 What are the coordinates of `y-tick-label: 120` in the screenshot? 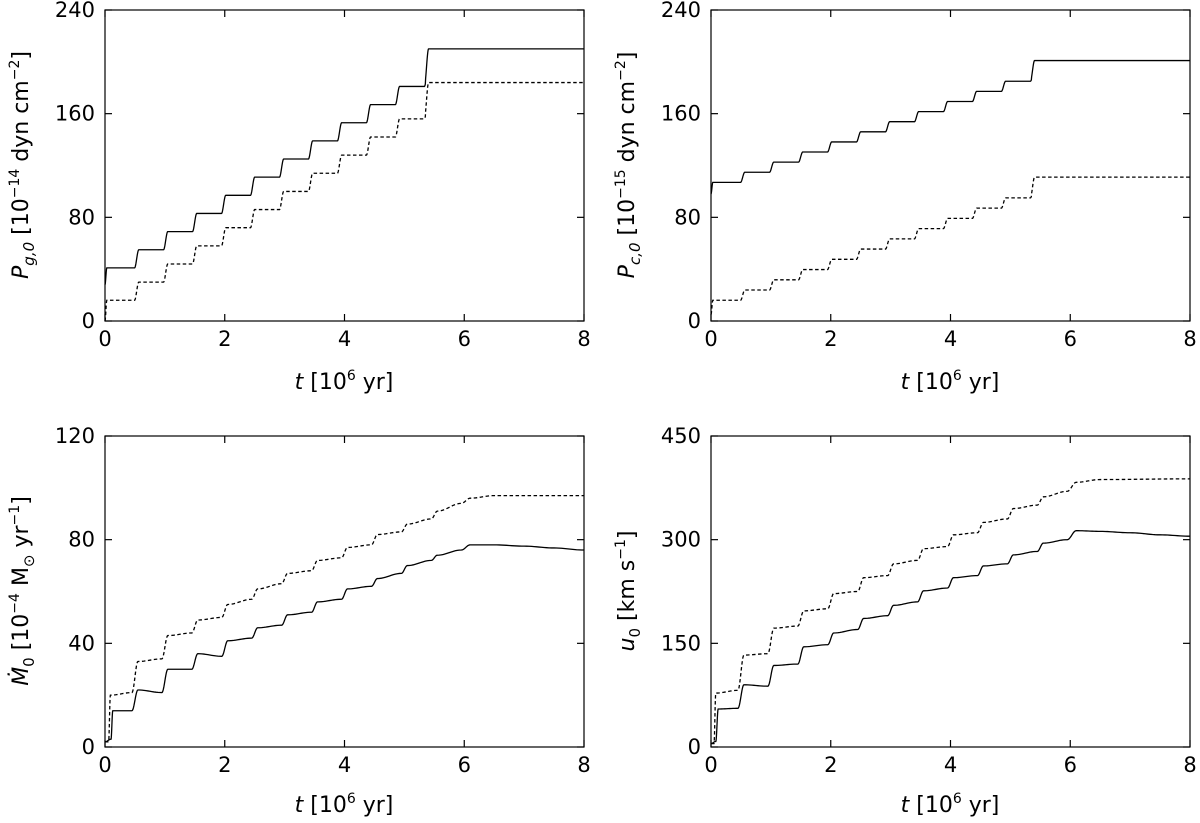 It's located at (75, 436).